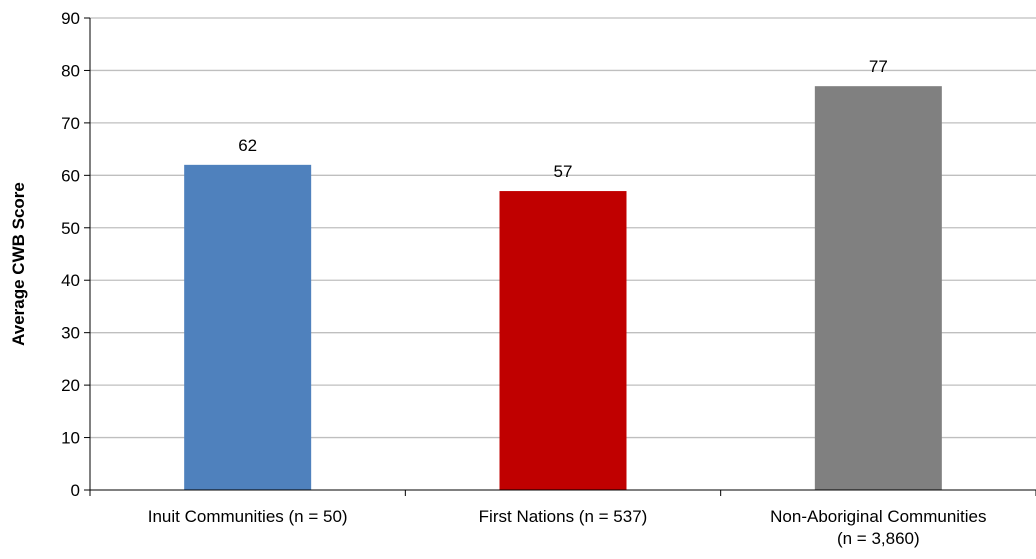  Describe the element at coordinates (18, 264) in the screenshot. I see `y-axis-title: Average CWB Score` at that location.